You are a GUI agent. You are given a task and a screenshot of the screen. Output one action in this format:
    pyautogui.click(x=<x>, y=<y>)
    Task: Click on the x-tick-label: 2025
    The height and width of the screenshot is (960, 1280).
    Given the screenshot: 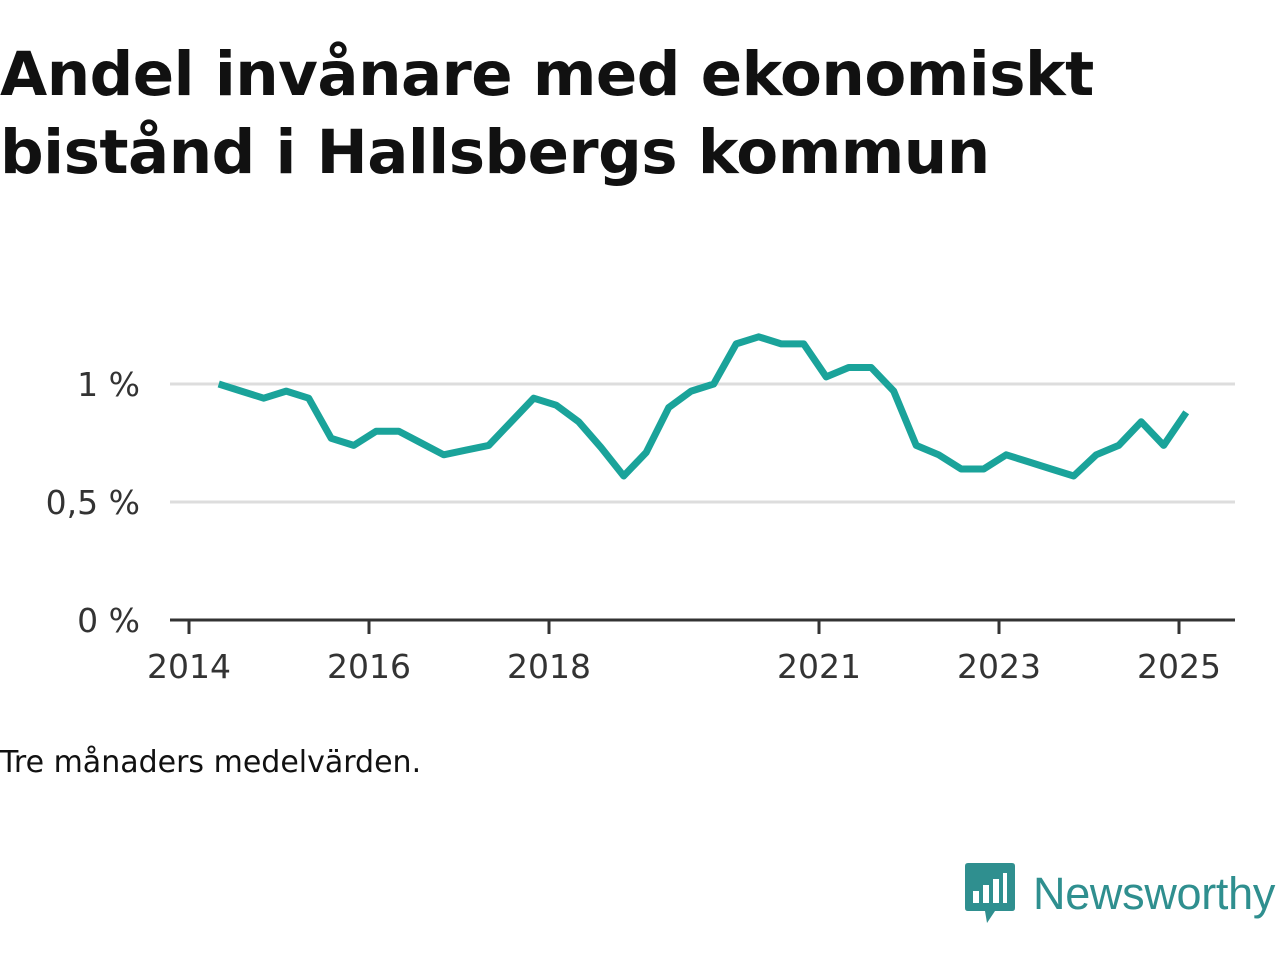 What is the action you would take?
    pyautogui.click(x=1179, y=666)
    